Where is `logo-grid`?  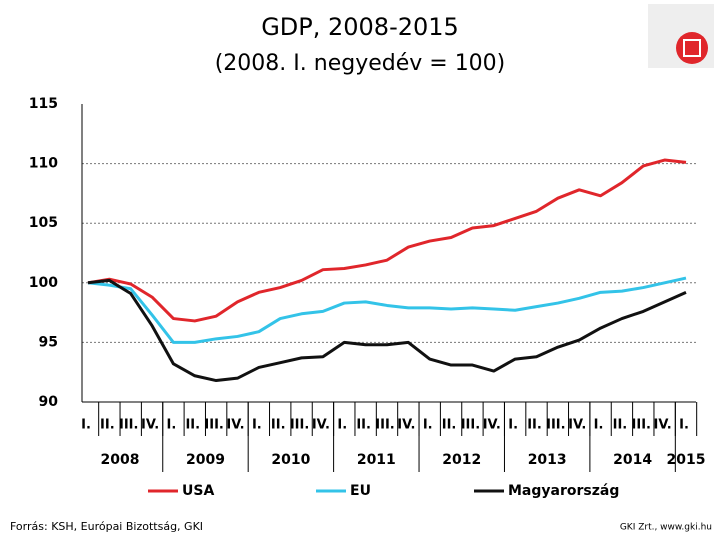 logo-grid is located at coordinates (692, 48).